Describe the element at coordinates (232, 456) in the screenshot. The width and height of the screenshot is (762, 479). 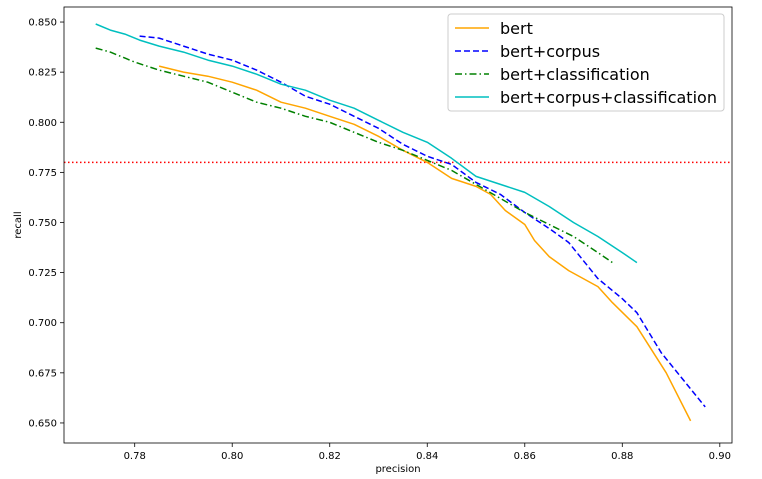
I see `x-tick-label: 0.80` at that location.